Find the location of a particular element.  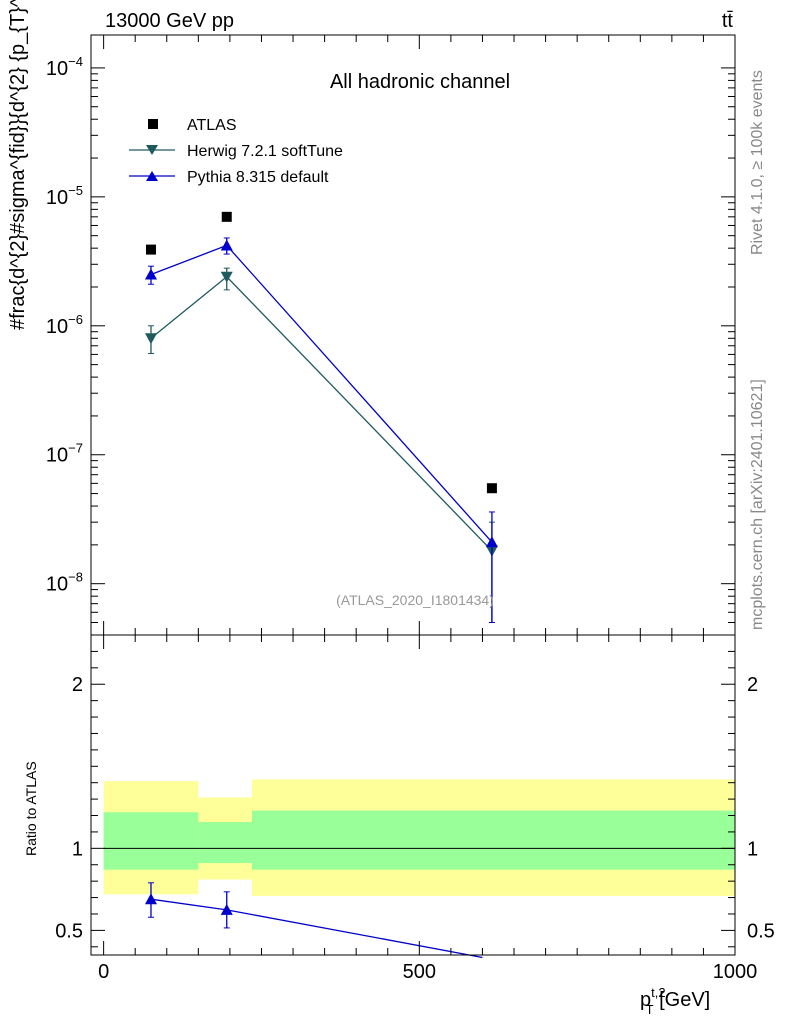

rivet-version-label: Rivet 4.1.0, ≥ 100k events is located at coordinates (757, 162).